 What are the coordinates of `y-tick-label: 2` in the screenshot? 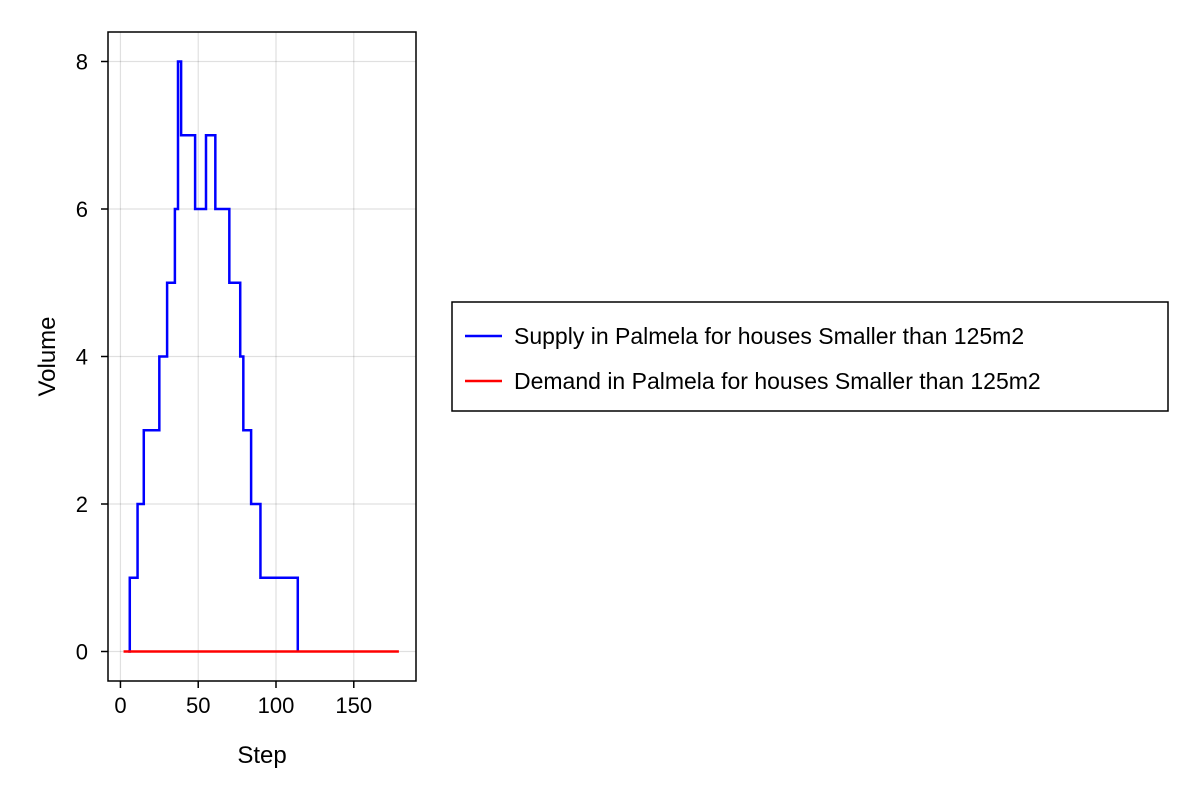 It's located at (82, 504).